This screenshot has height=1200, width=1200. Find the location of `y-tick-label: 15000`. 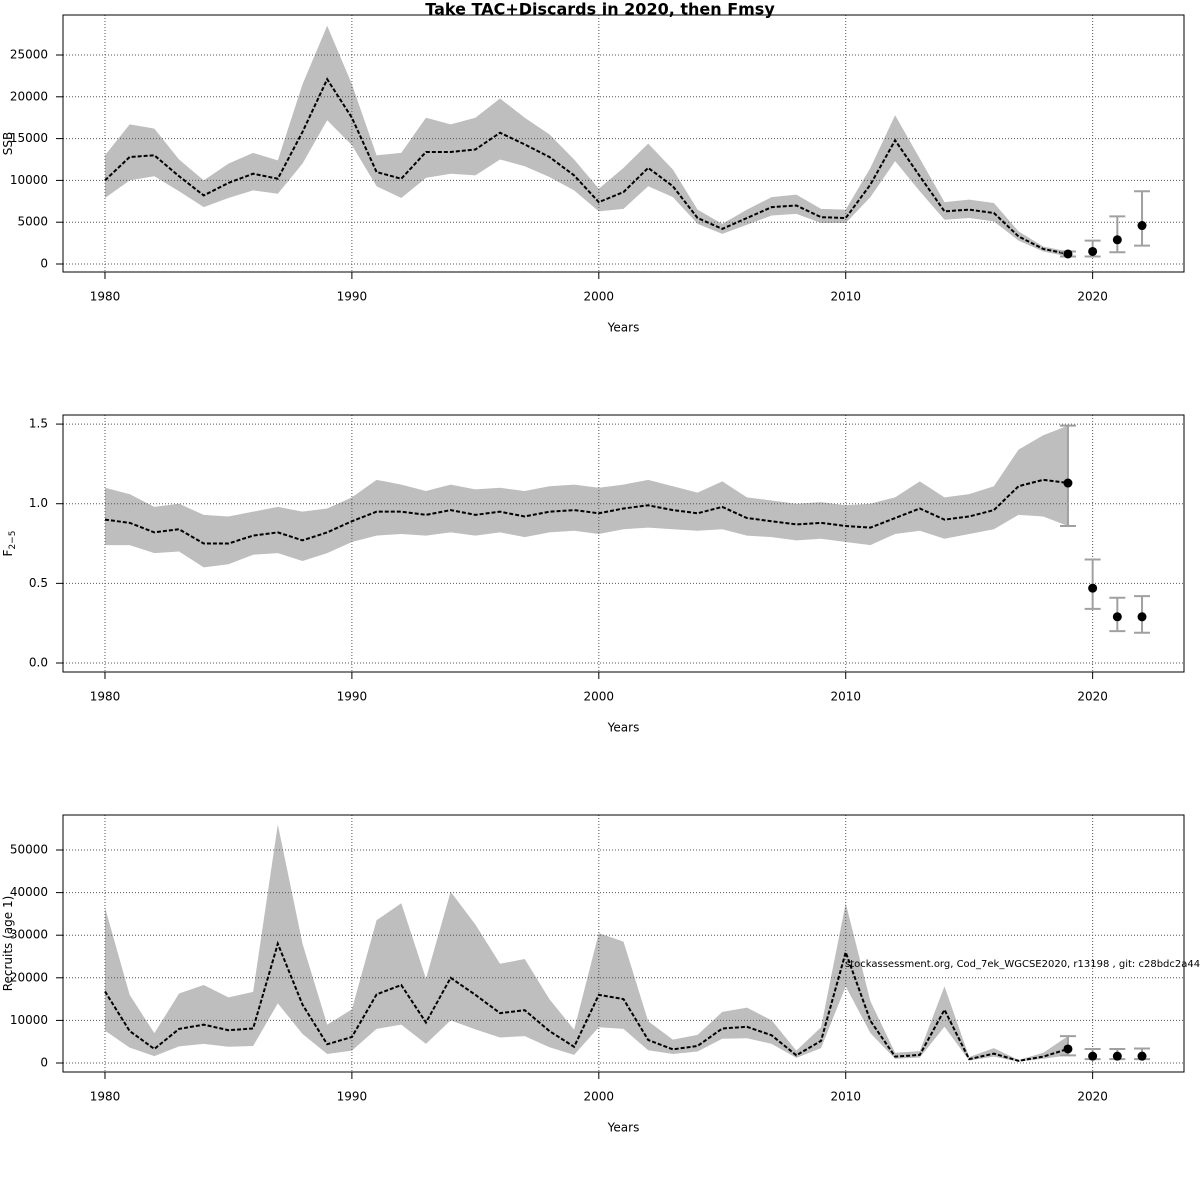

y-tick-label: 15000 is located at coordinates (29, 138).